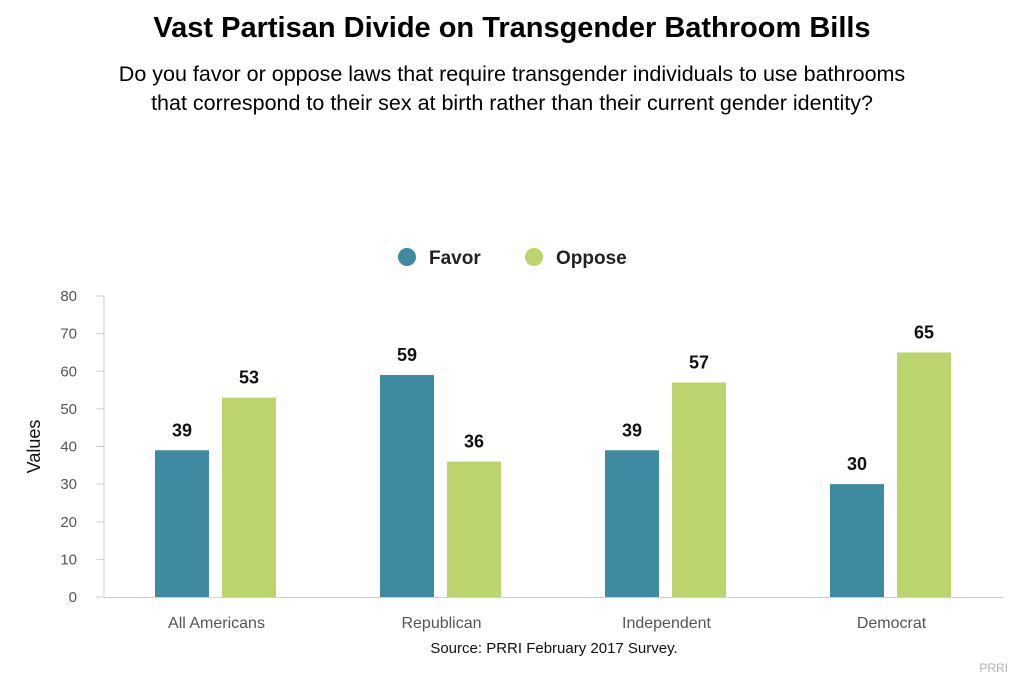 This screenshot has height=683, width=1024. Describe the element at coordinates (667, 623) in the screenshot. I see `x-tick-label: Independent` at that location.